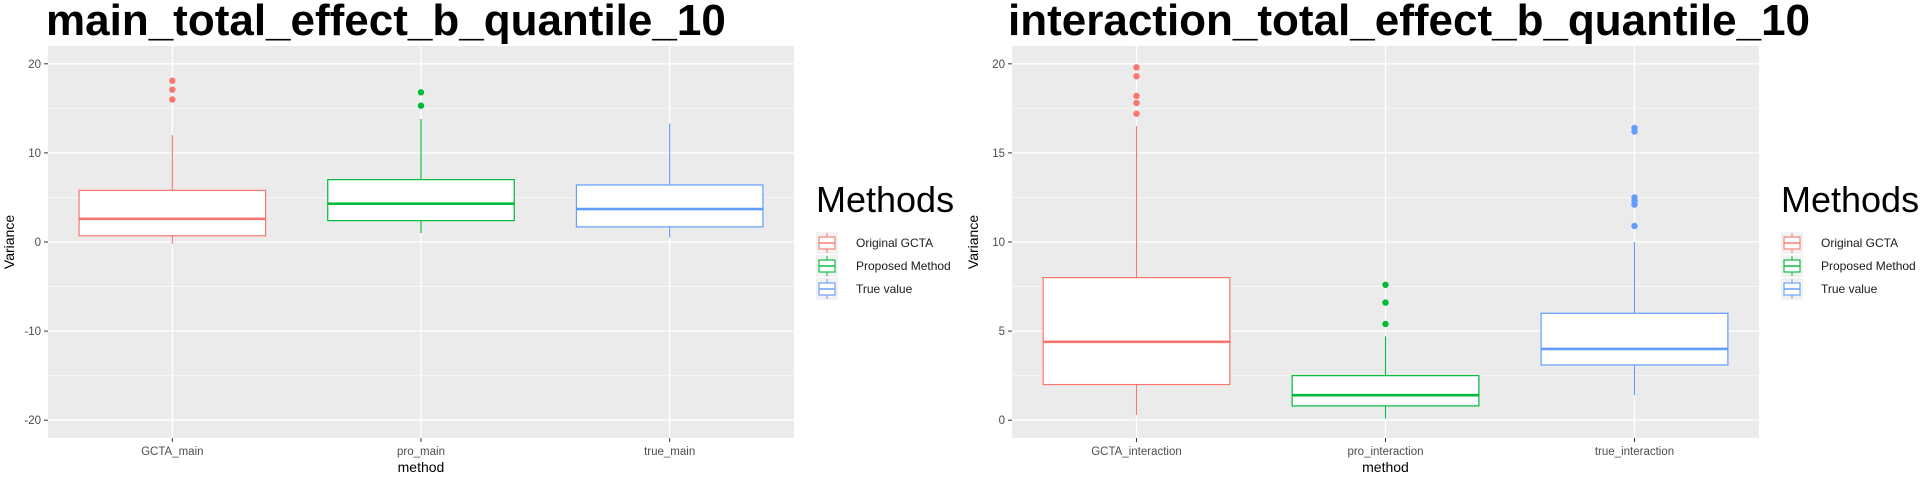  I want to click on box-true_main, so click(669, 180).